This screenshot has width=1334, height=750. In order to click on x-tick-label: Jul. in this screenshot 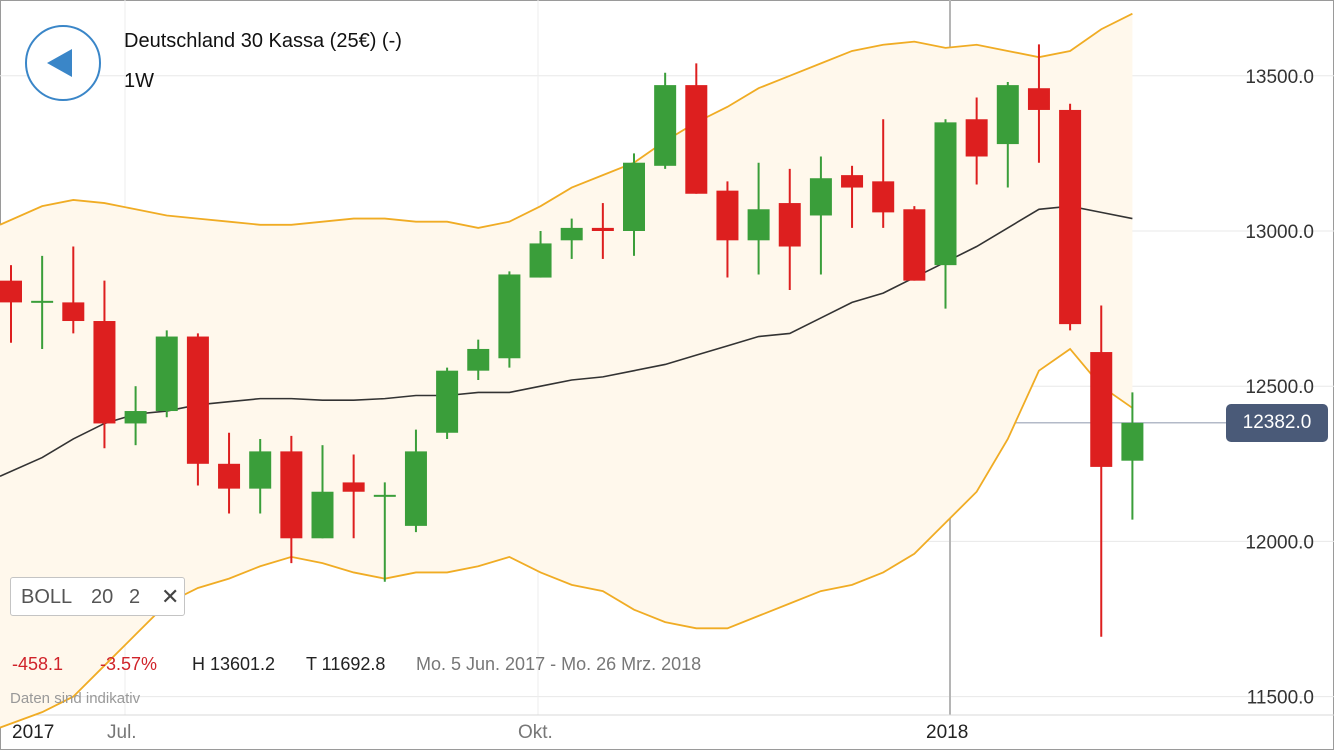, I will do `click(122, 732)`.